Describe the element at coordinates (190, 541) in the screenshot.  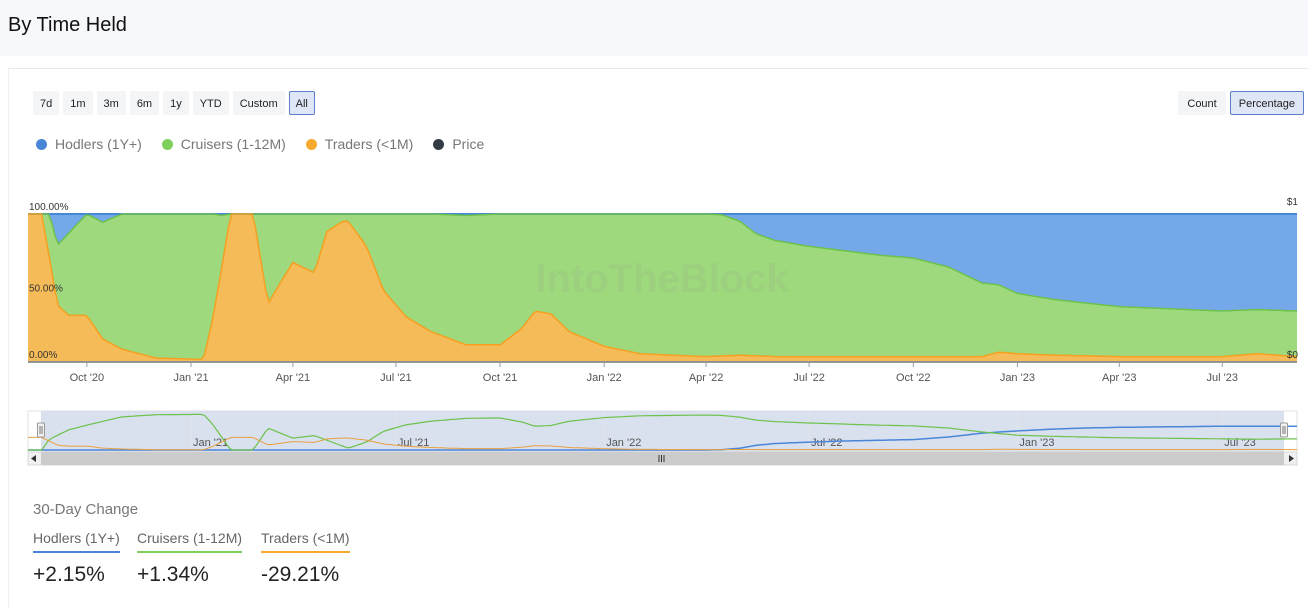
I see `change-label: Cruisers (1-12M)` at that location.